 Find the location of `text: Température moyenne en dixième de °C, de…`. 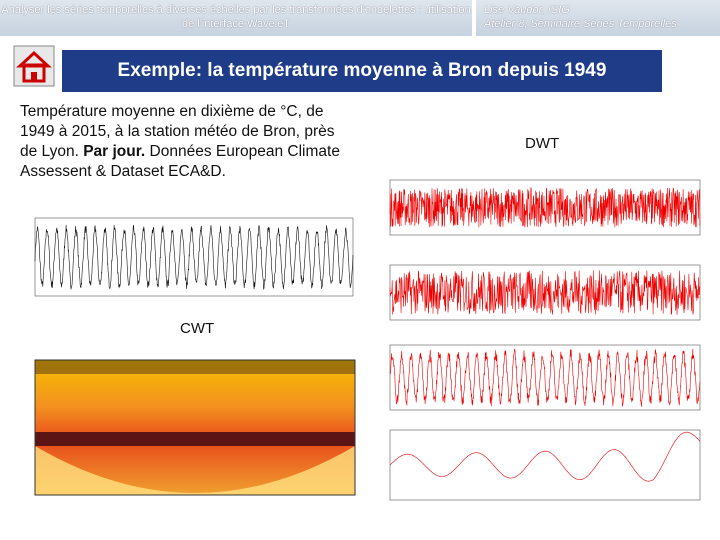

text: Température moyenne en dixième de °C, de… is located at coordinates (177, 131).